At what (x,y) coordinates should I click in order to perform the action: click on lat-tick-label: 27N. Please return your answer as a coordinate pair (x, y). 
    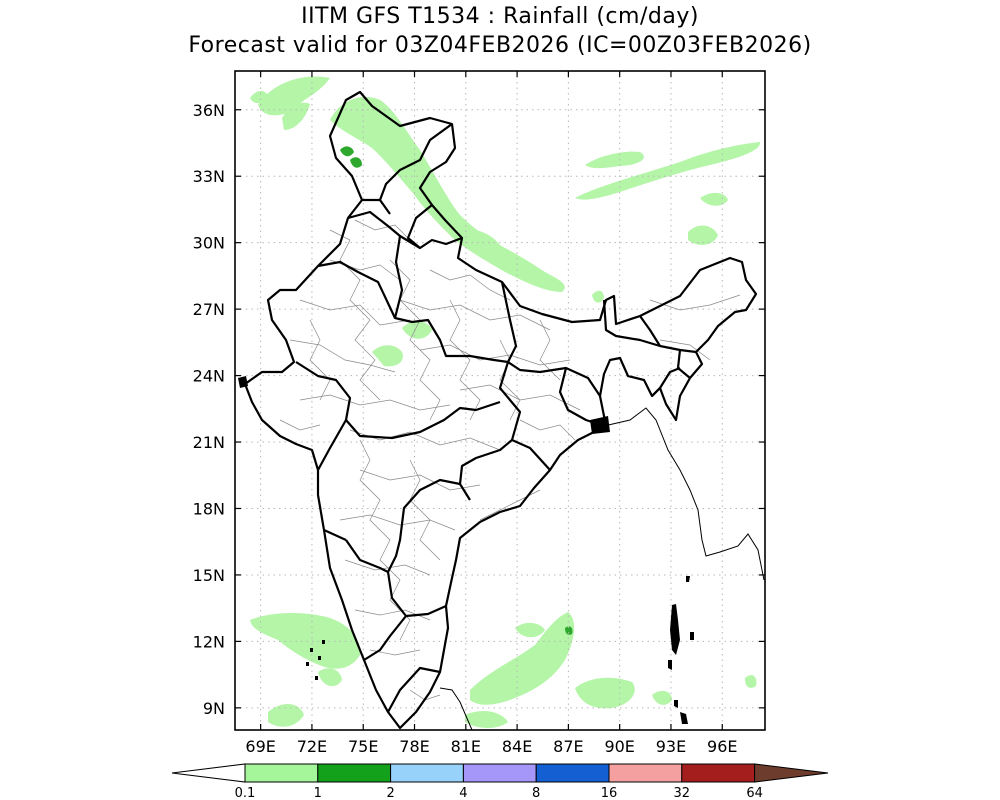
    Looking at the image, I should click on (209, 309).